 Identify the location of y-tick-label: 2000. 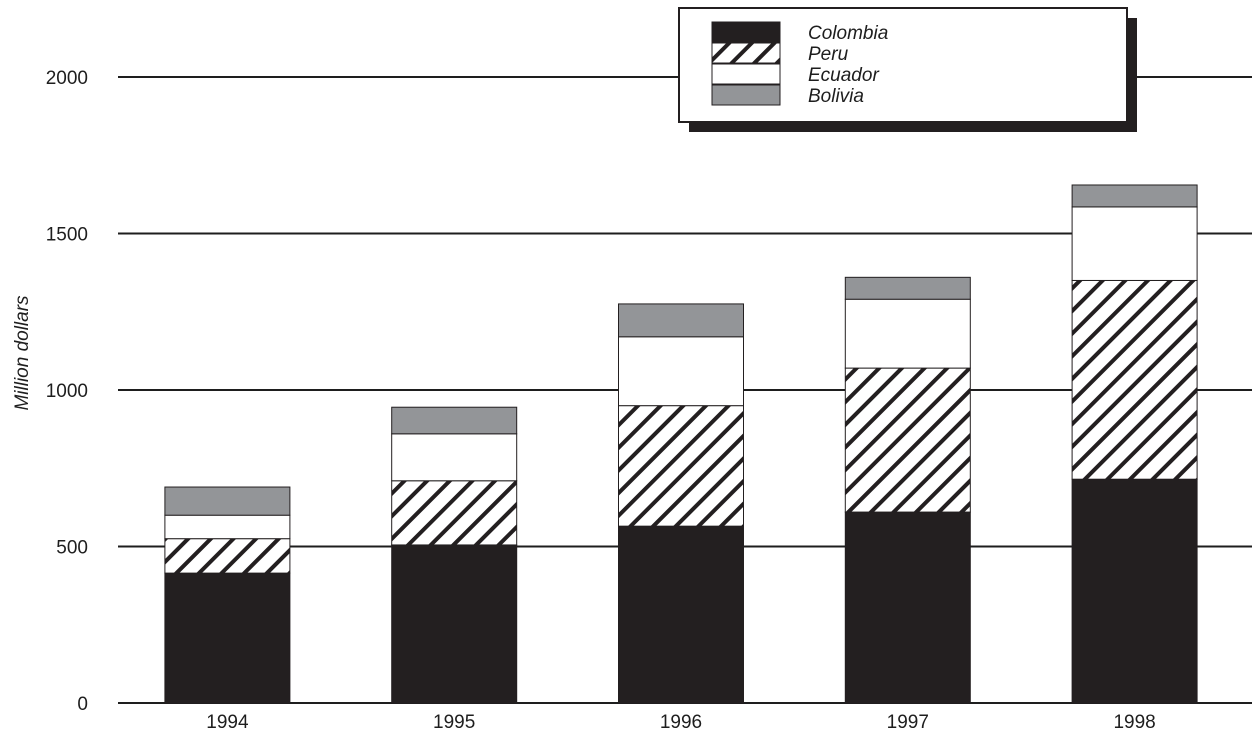
(67, 78).